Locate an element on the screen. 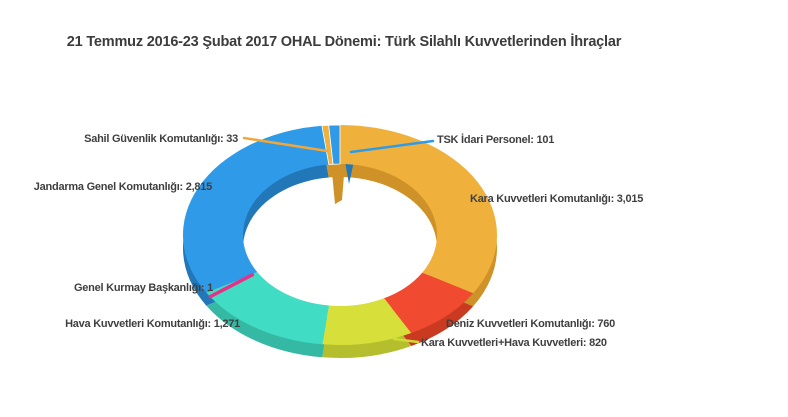 This screenshot has height=417, width=788. leader-lines is located at coordinates (338, 240).